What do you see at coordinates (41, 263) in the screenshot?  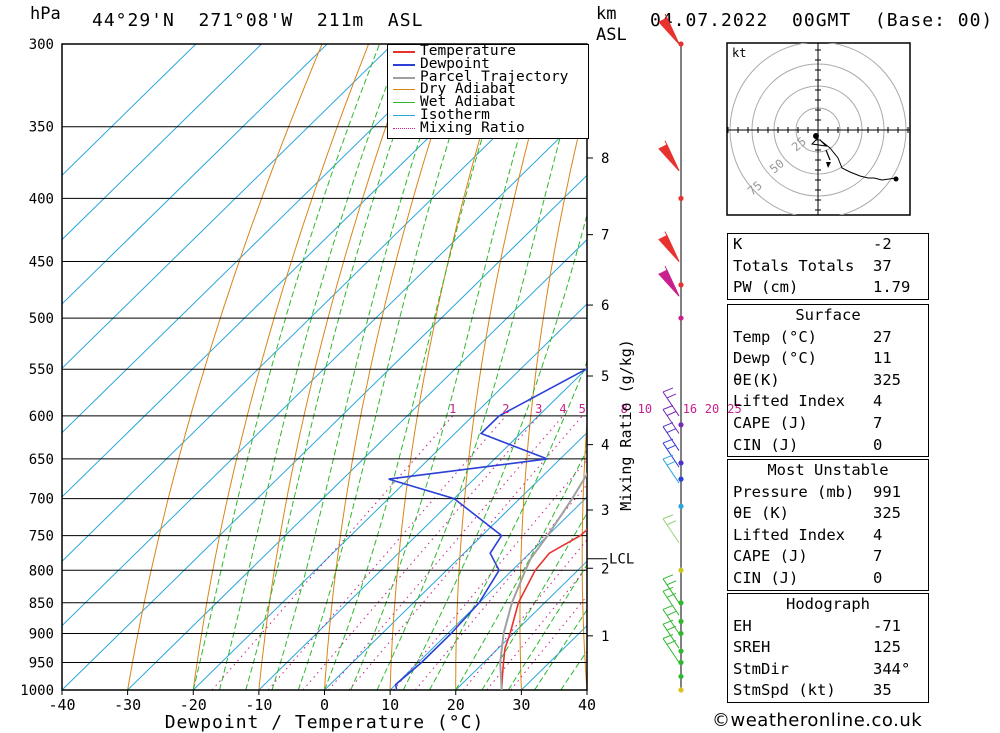 I see `pressure-tick-label: 450` at bounding box center [41, 263].